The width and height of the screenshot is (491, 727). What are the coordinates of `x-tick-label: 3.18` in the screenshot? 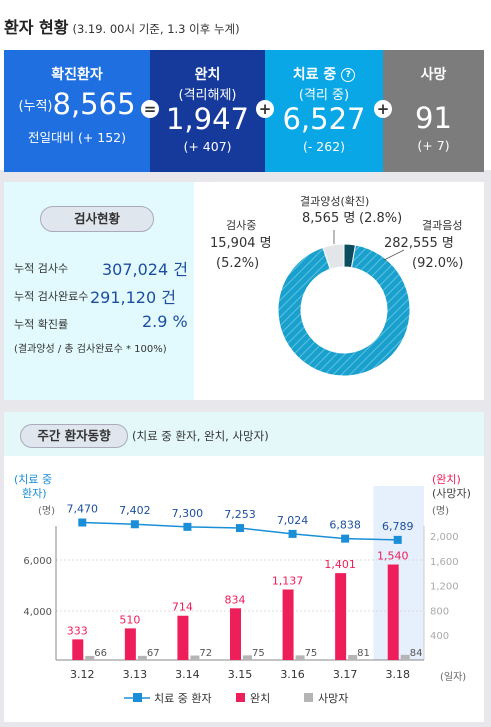 It's located at (397, 674).